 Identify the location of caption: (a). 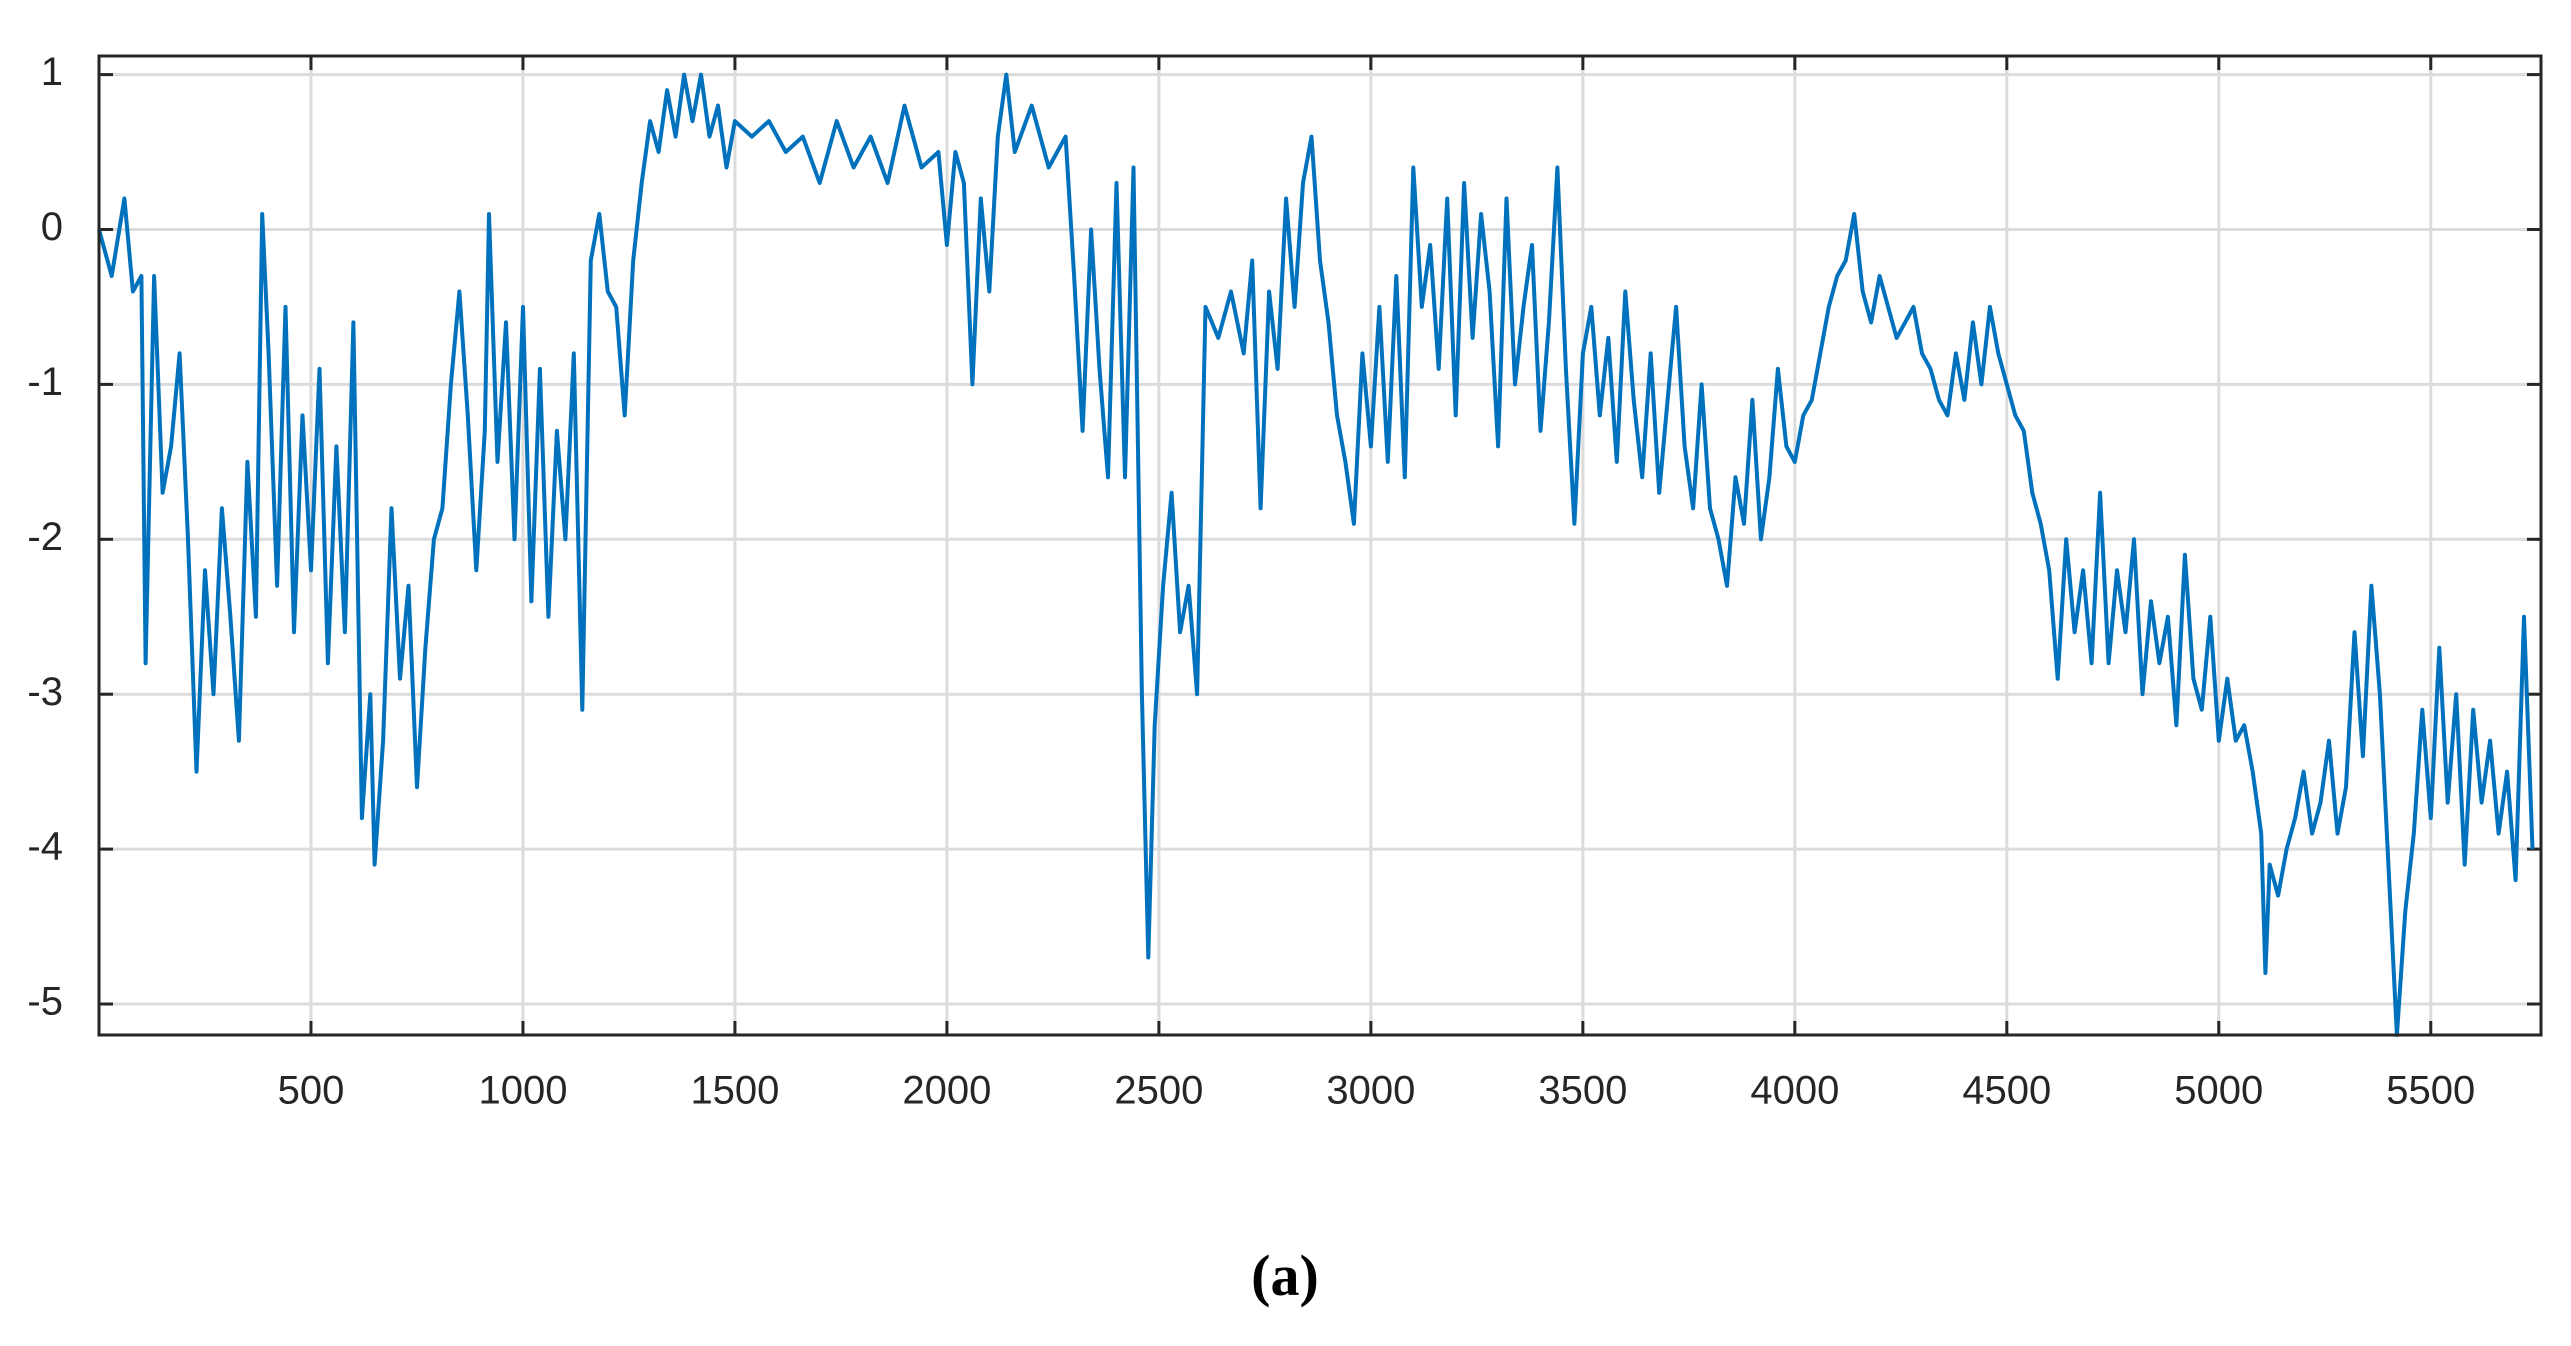
(1285, 1275).